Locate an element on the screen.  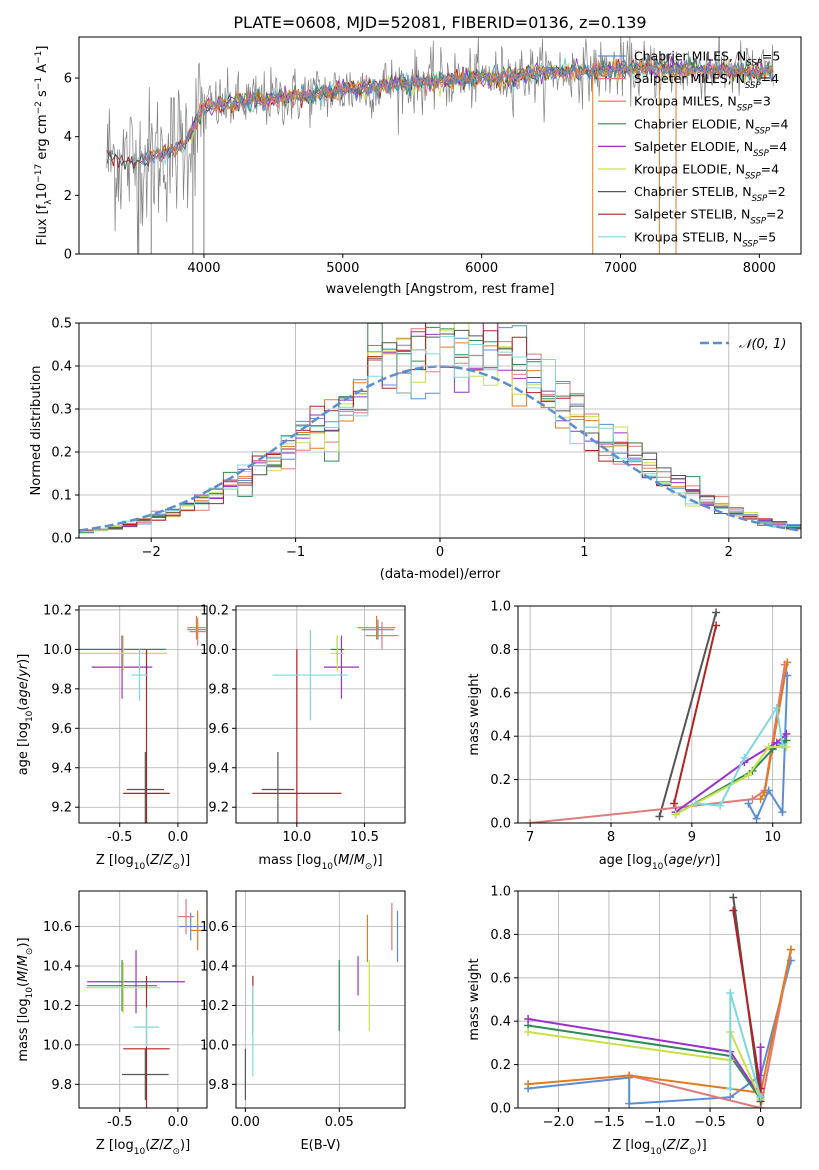
mass_vs_ebv-frame is located at coordinates (320, 999).